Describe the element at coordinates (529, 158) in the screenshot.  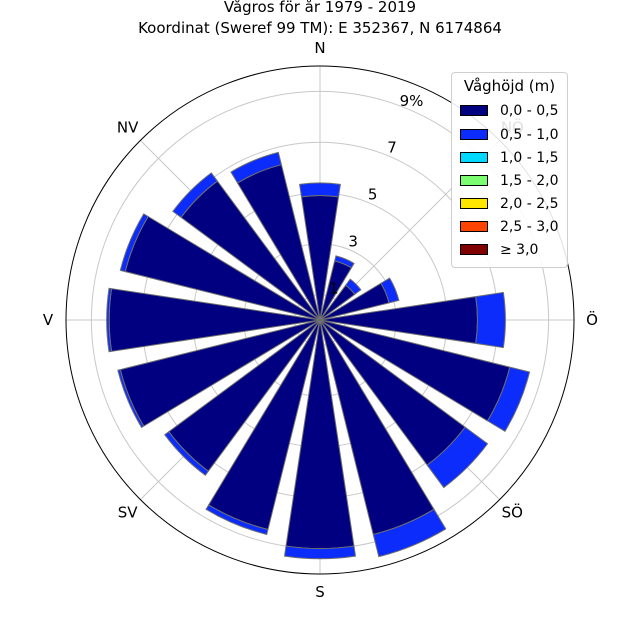
I see `legend-label: 1,0 - 1,5` at that location.